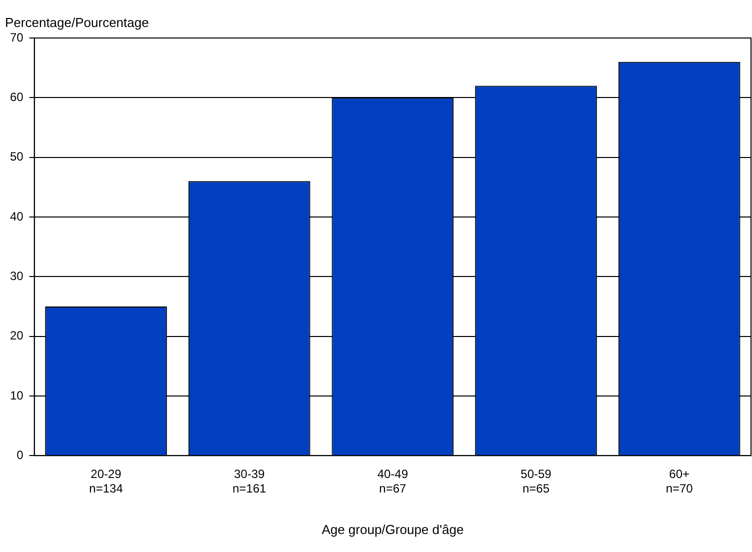 The height and width of the screenshot is (552, 752). I want to click on y-tick-label: 0, so click(20, 455).